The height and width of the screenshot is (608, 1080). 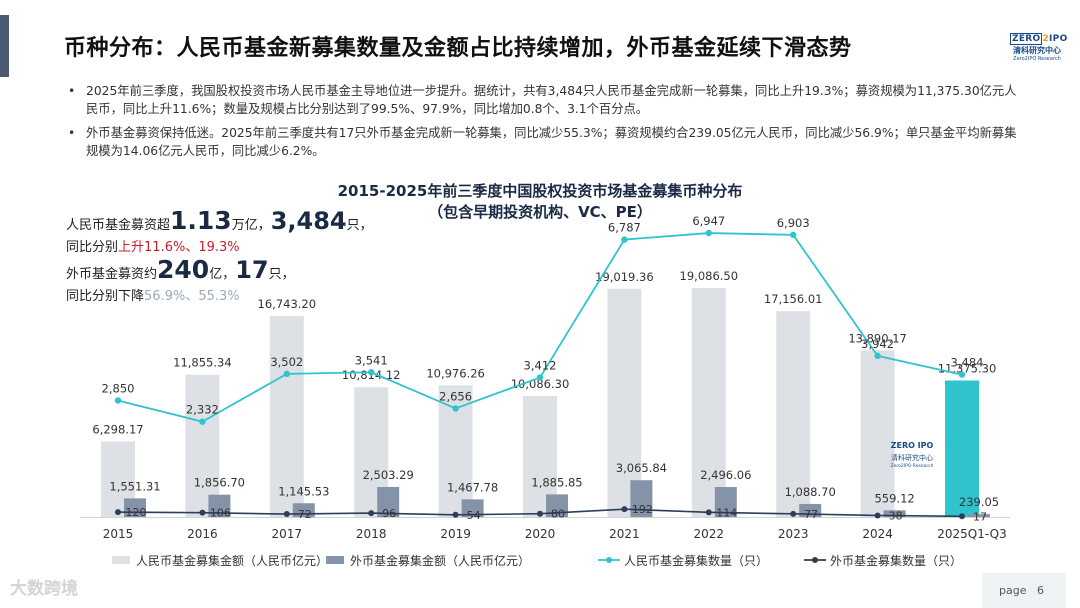 I want to click on fx-amount-label: 1,885.85, so click(x=556, y=482).